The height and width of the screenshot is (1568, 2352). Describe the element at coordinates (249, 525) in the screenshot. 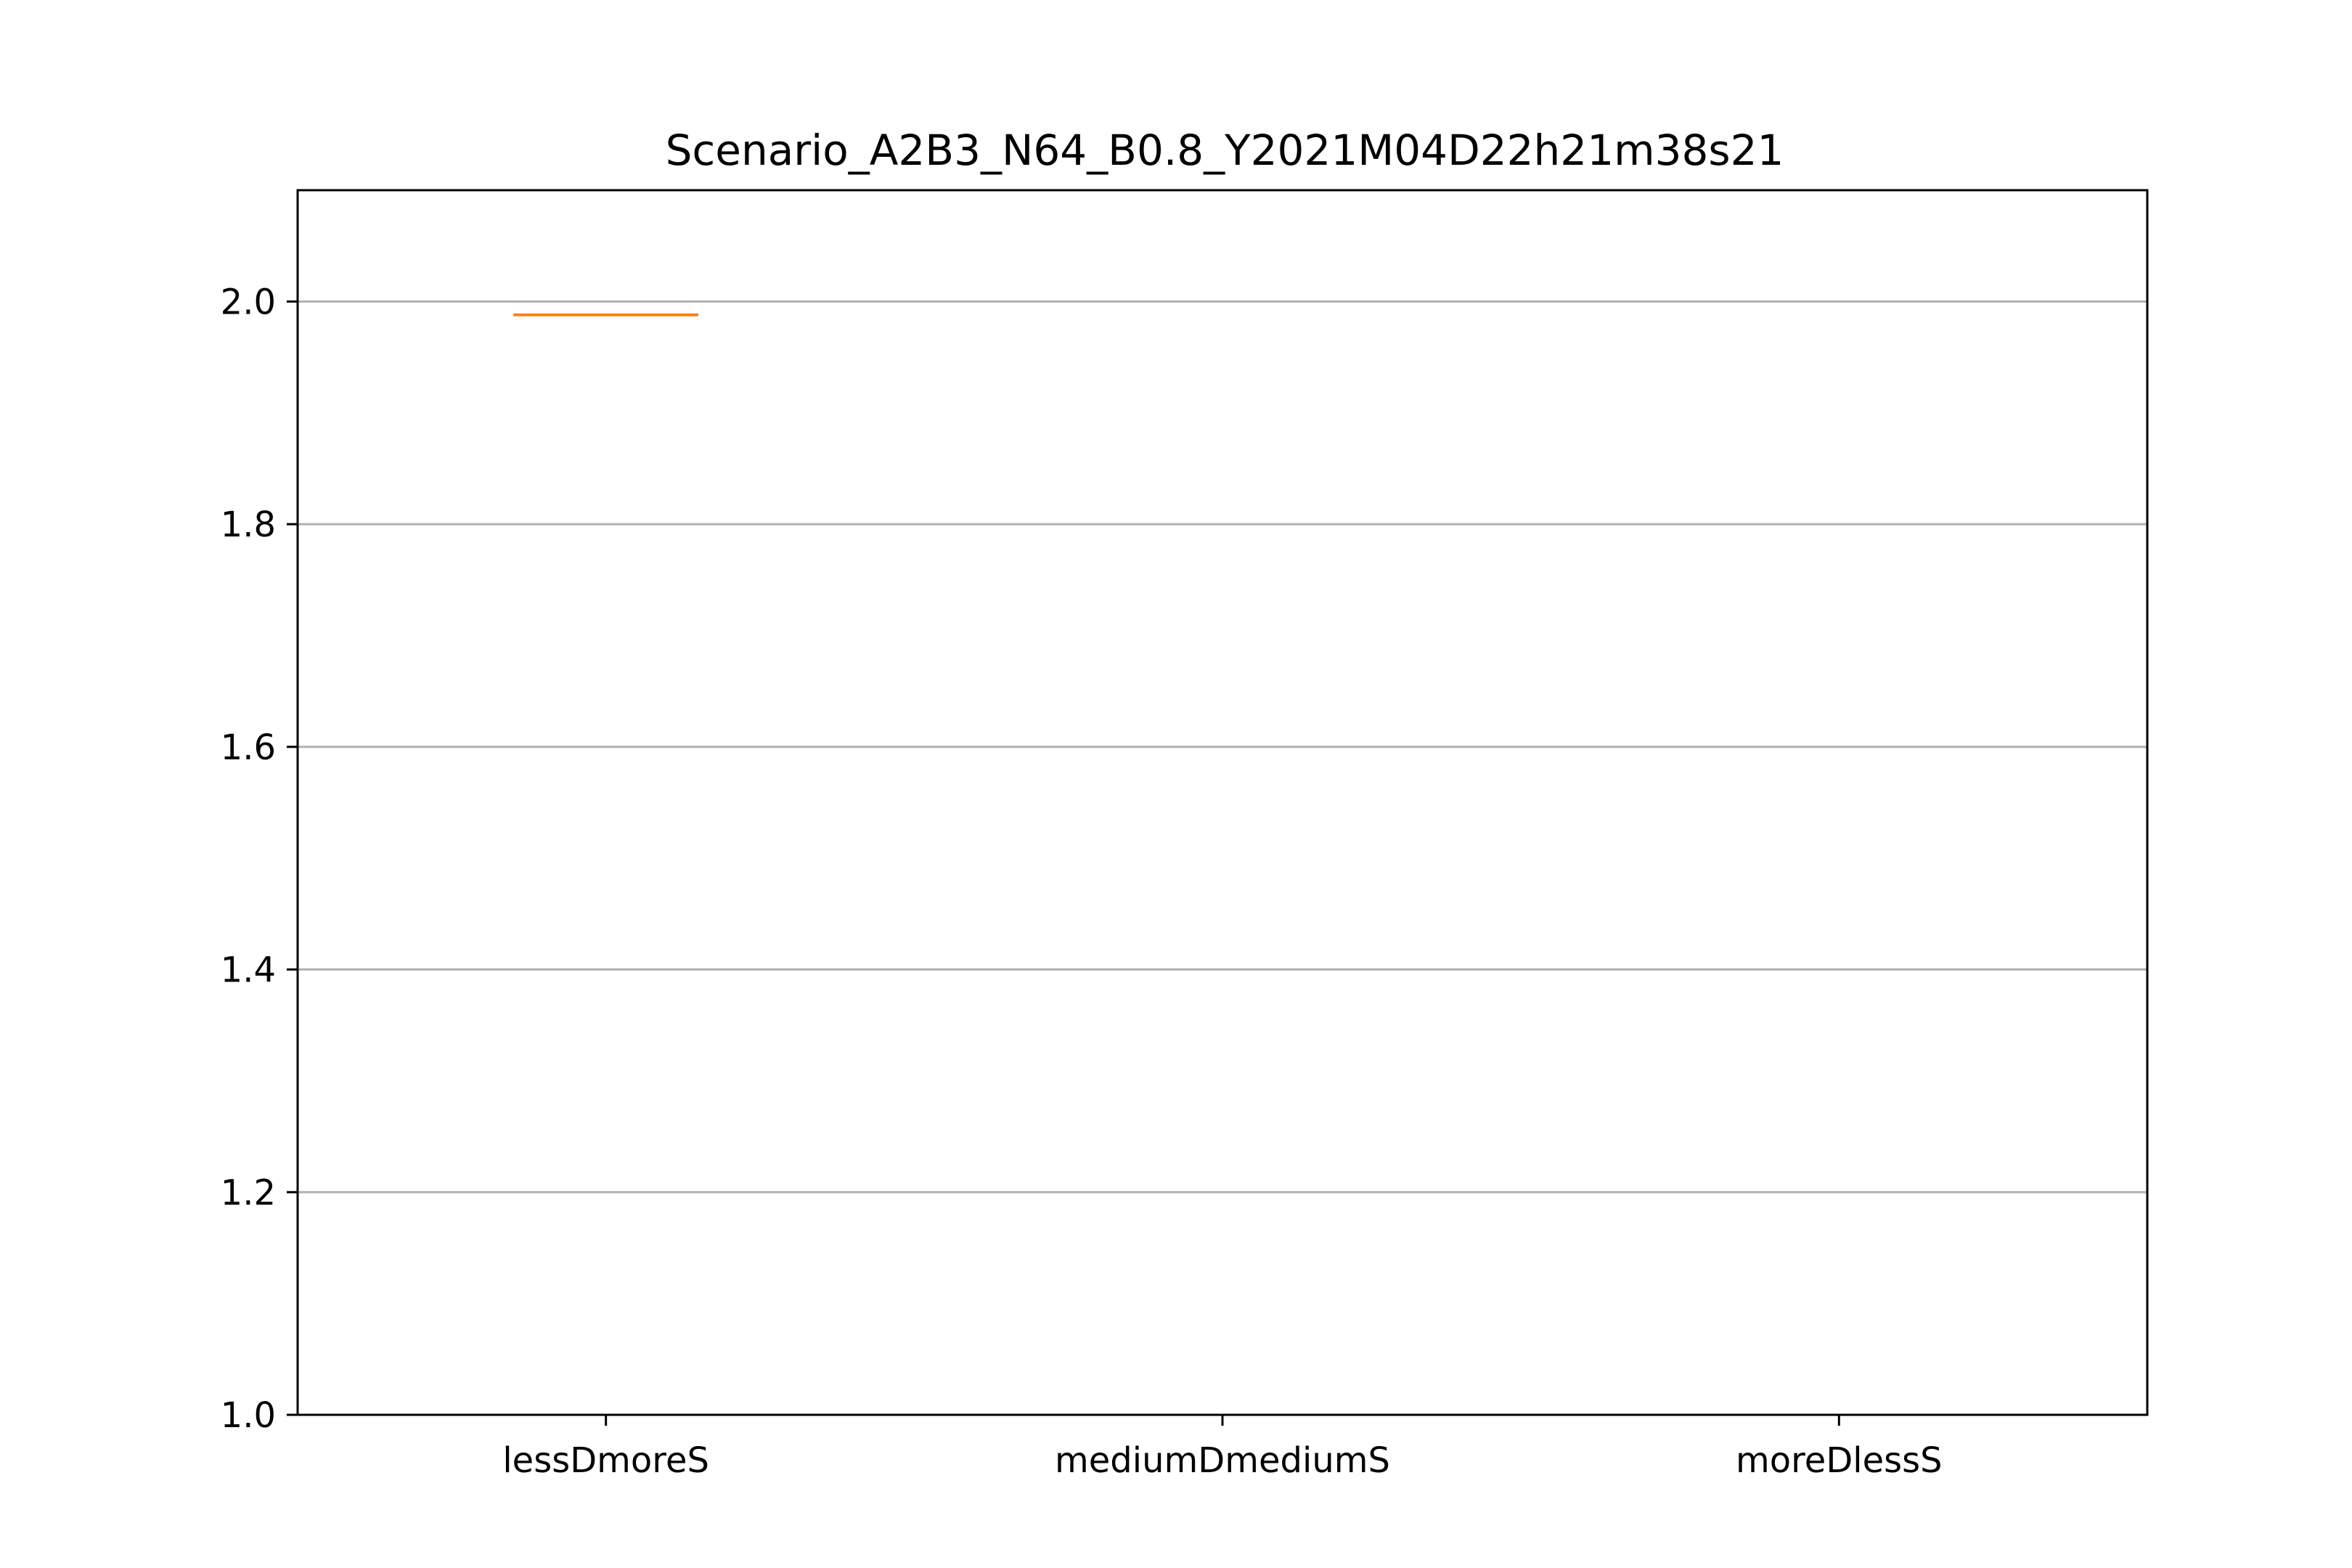

I see `y-tick-label: 1.8` at that location.